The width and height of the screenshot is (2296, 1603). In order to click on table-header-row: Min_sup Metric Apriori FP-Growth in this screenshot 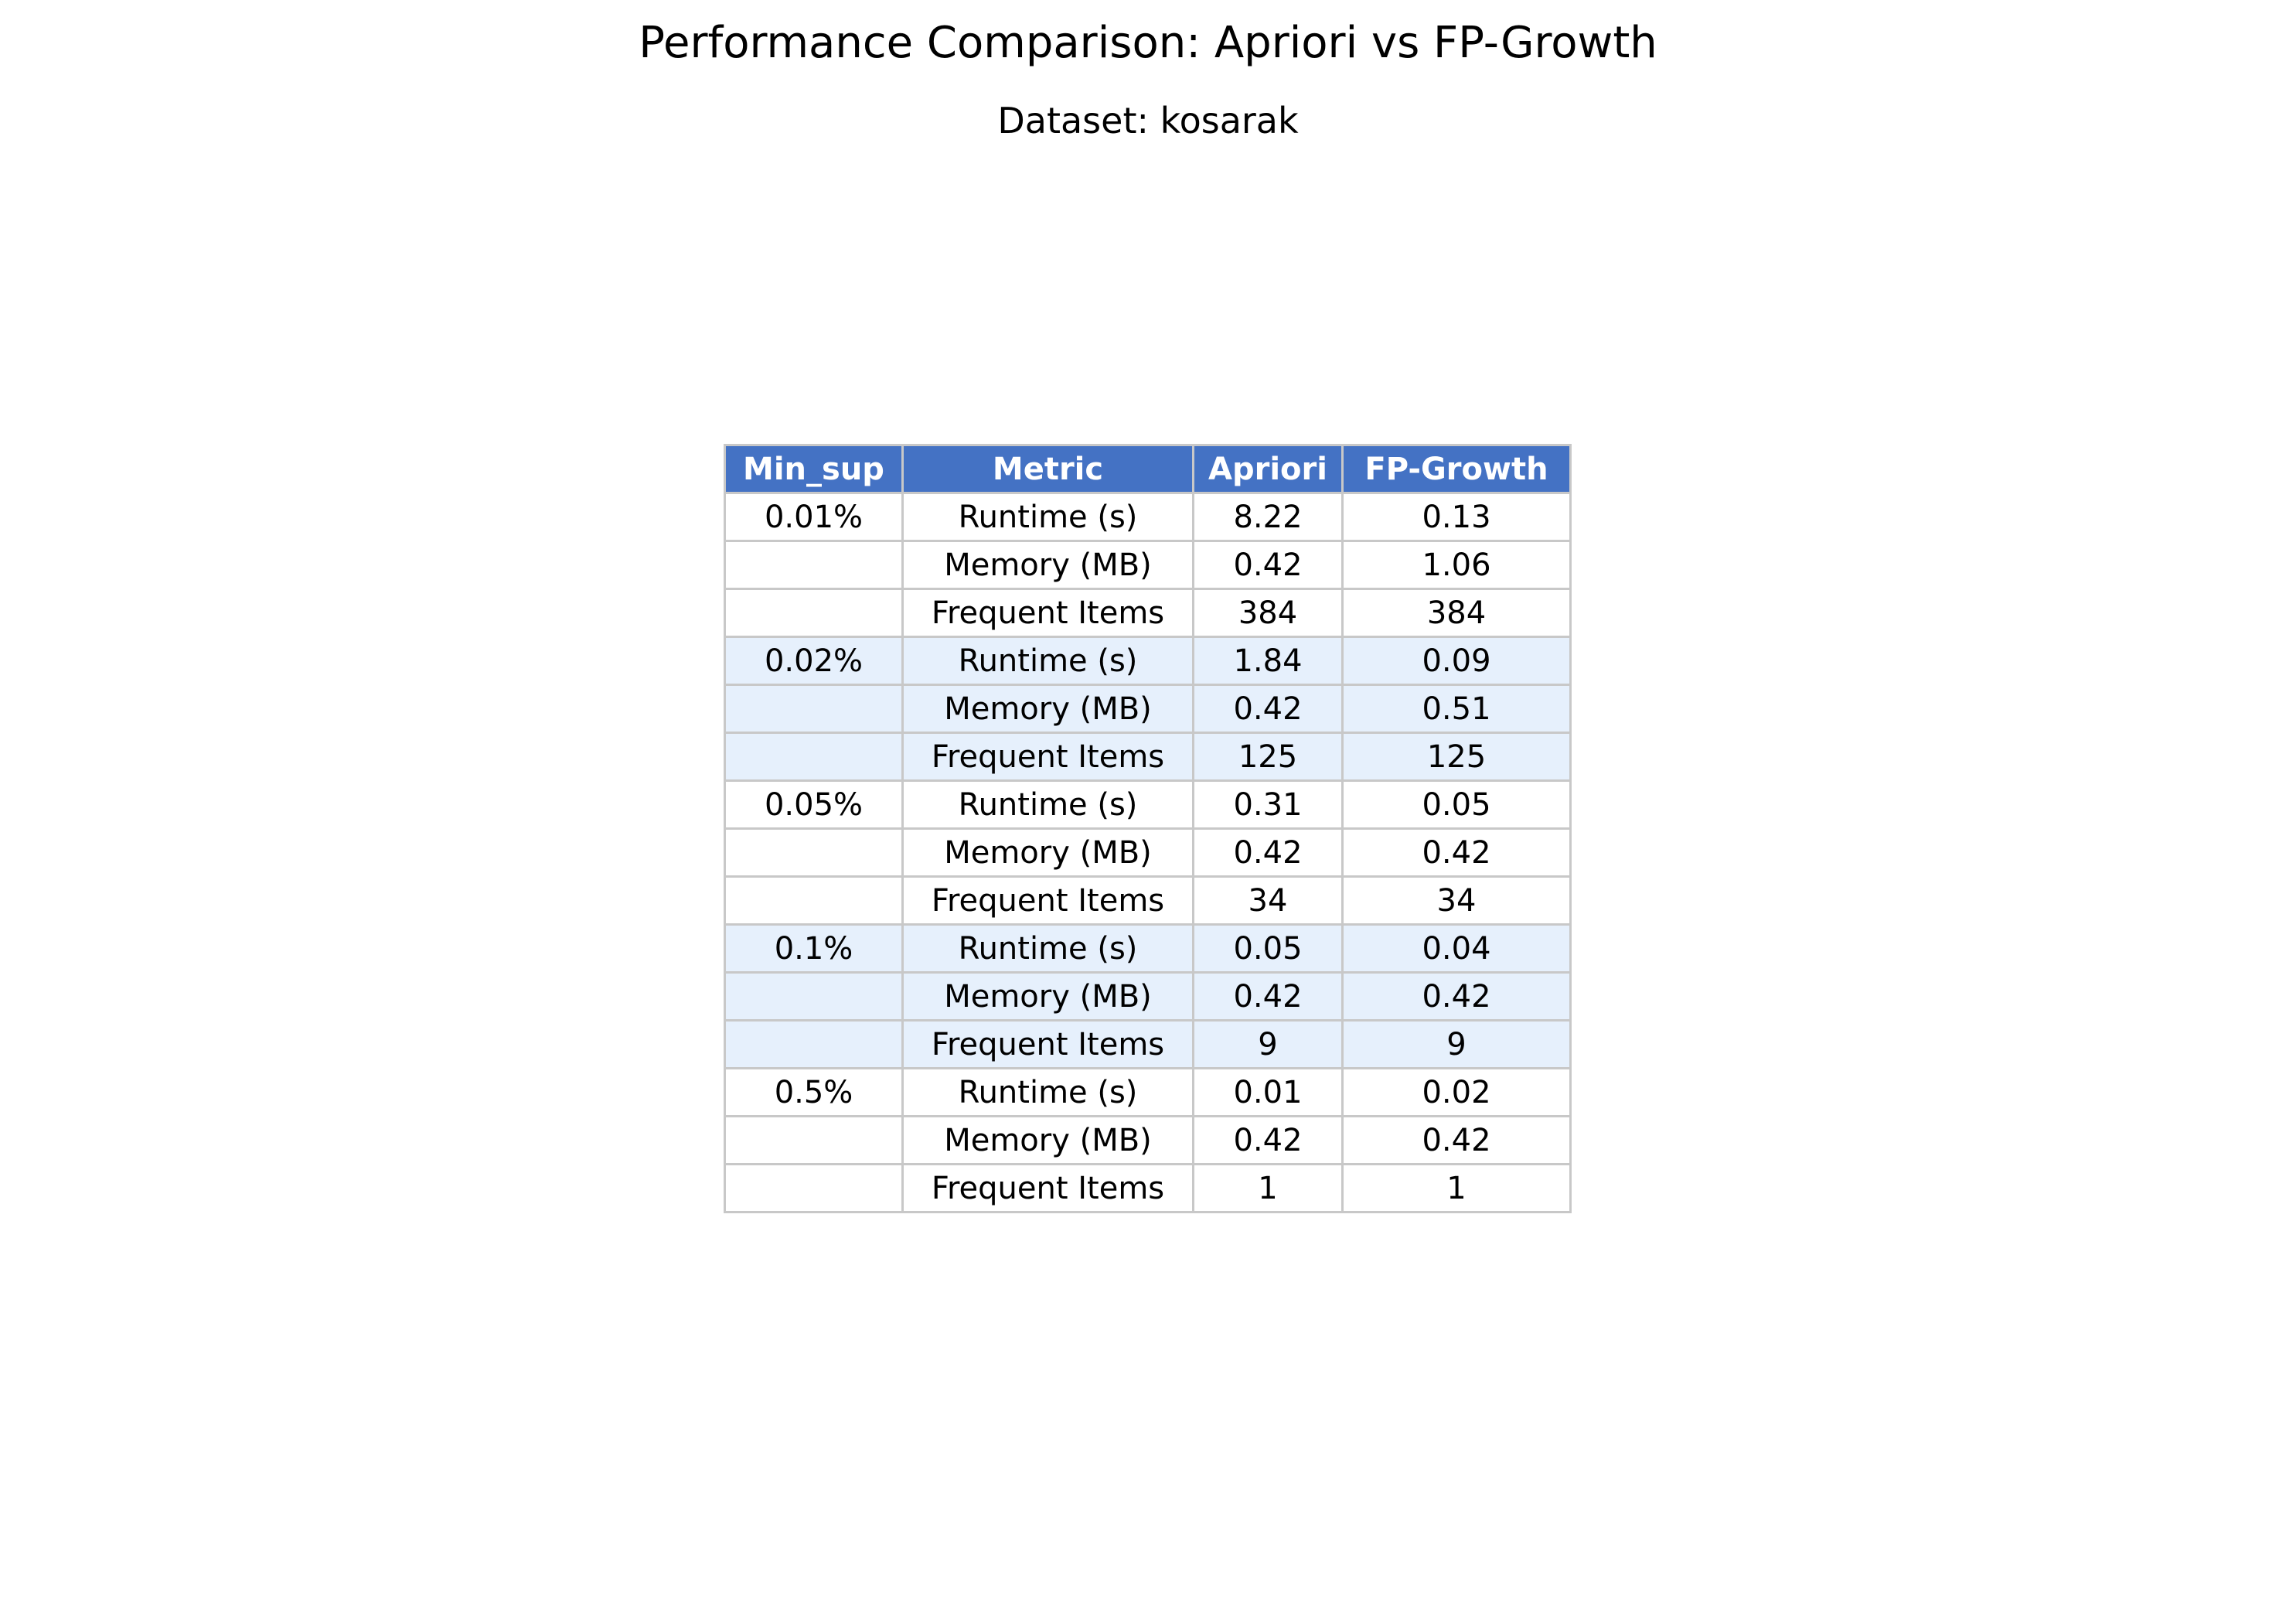, I will do `click(1148, 469)`.